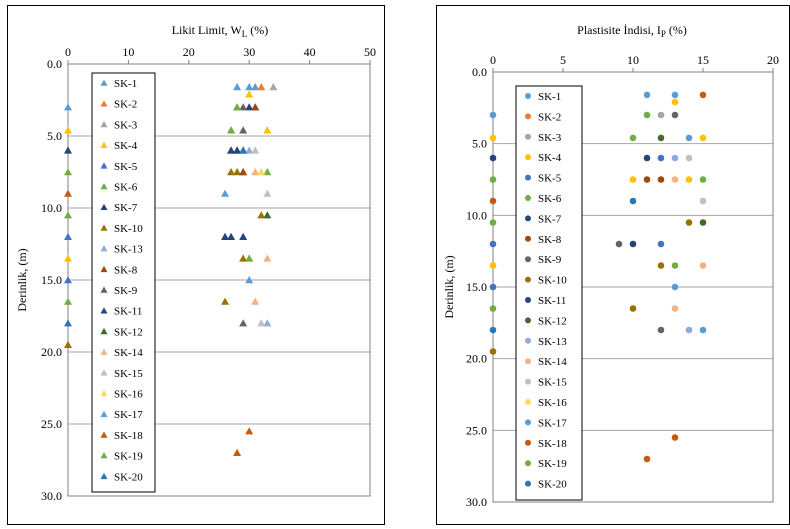  I want to click on legend-label: SK-18, so click(128, 436).